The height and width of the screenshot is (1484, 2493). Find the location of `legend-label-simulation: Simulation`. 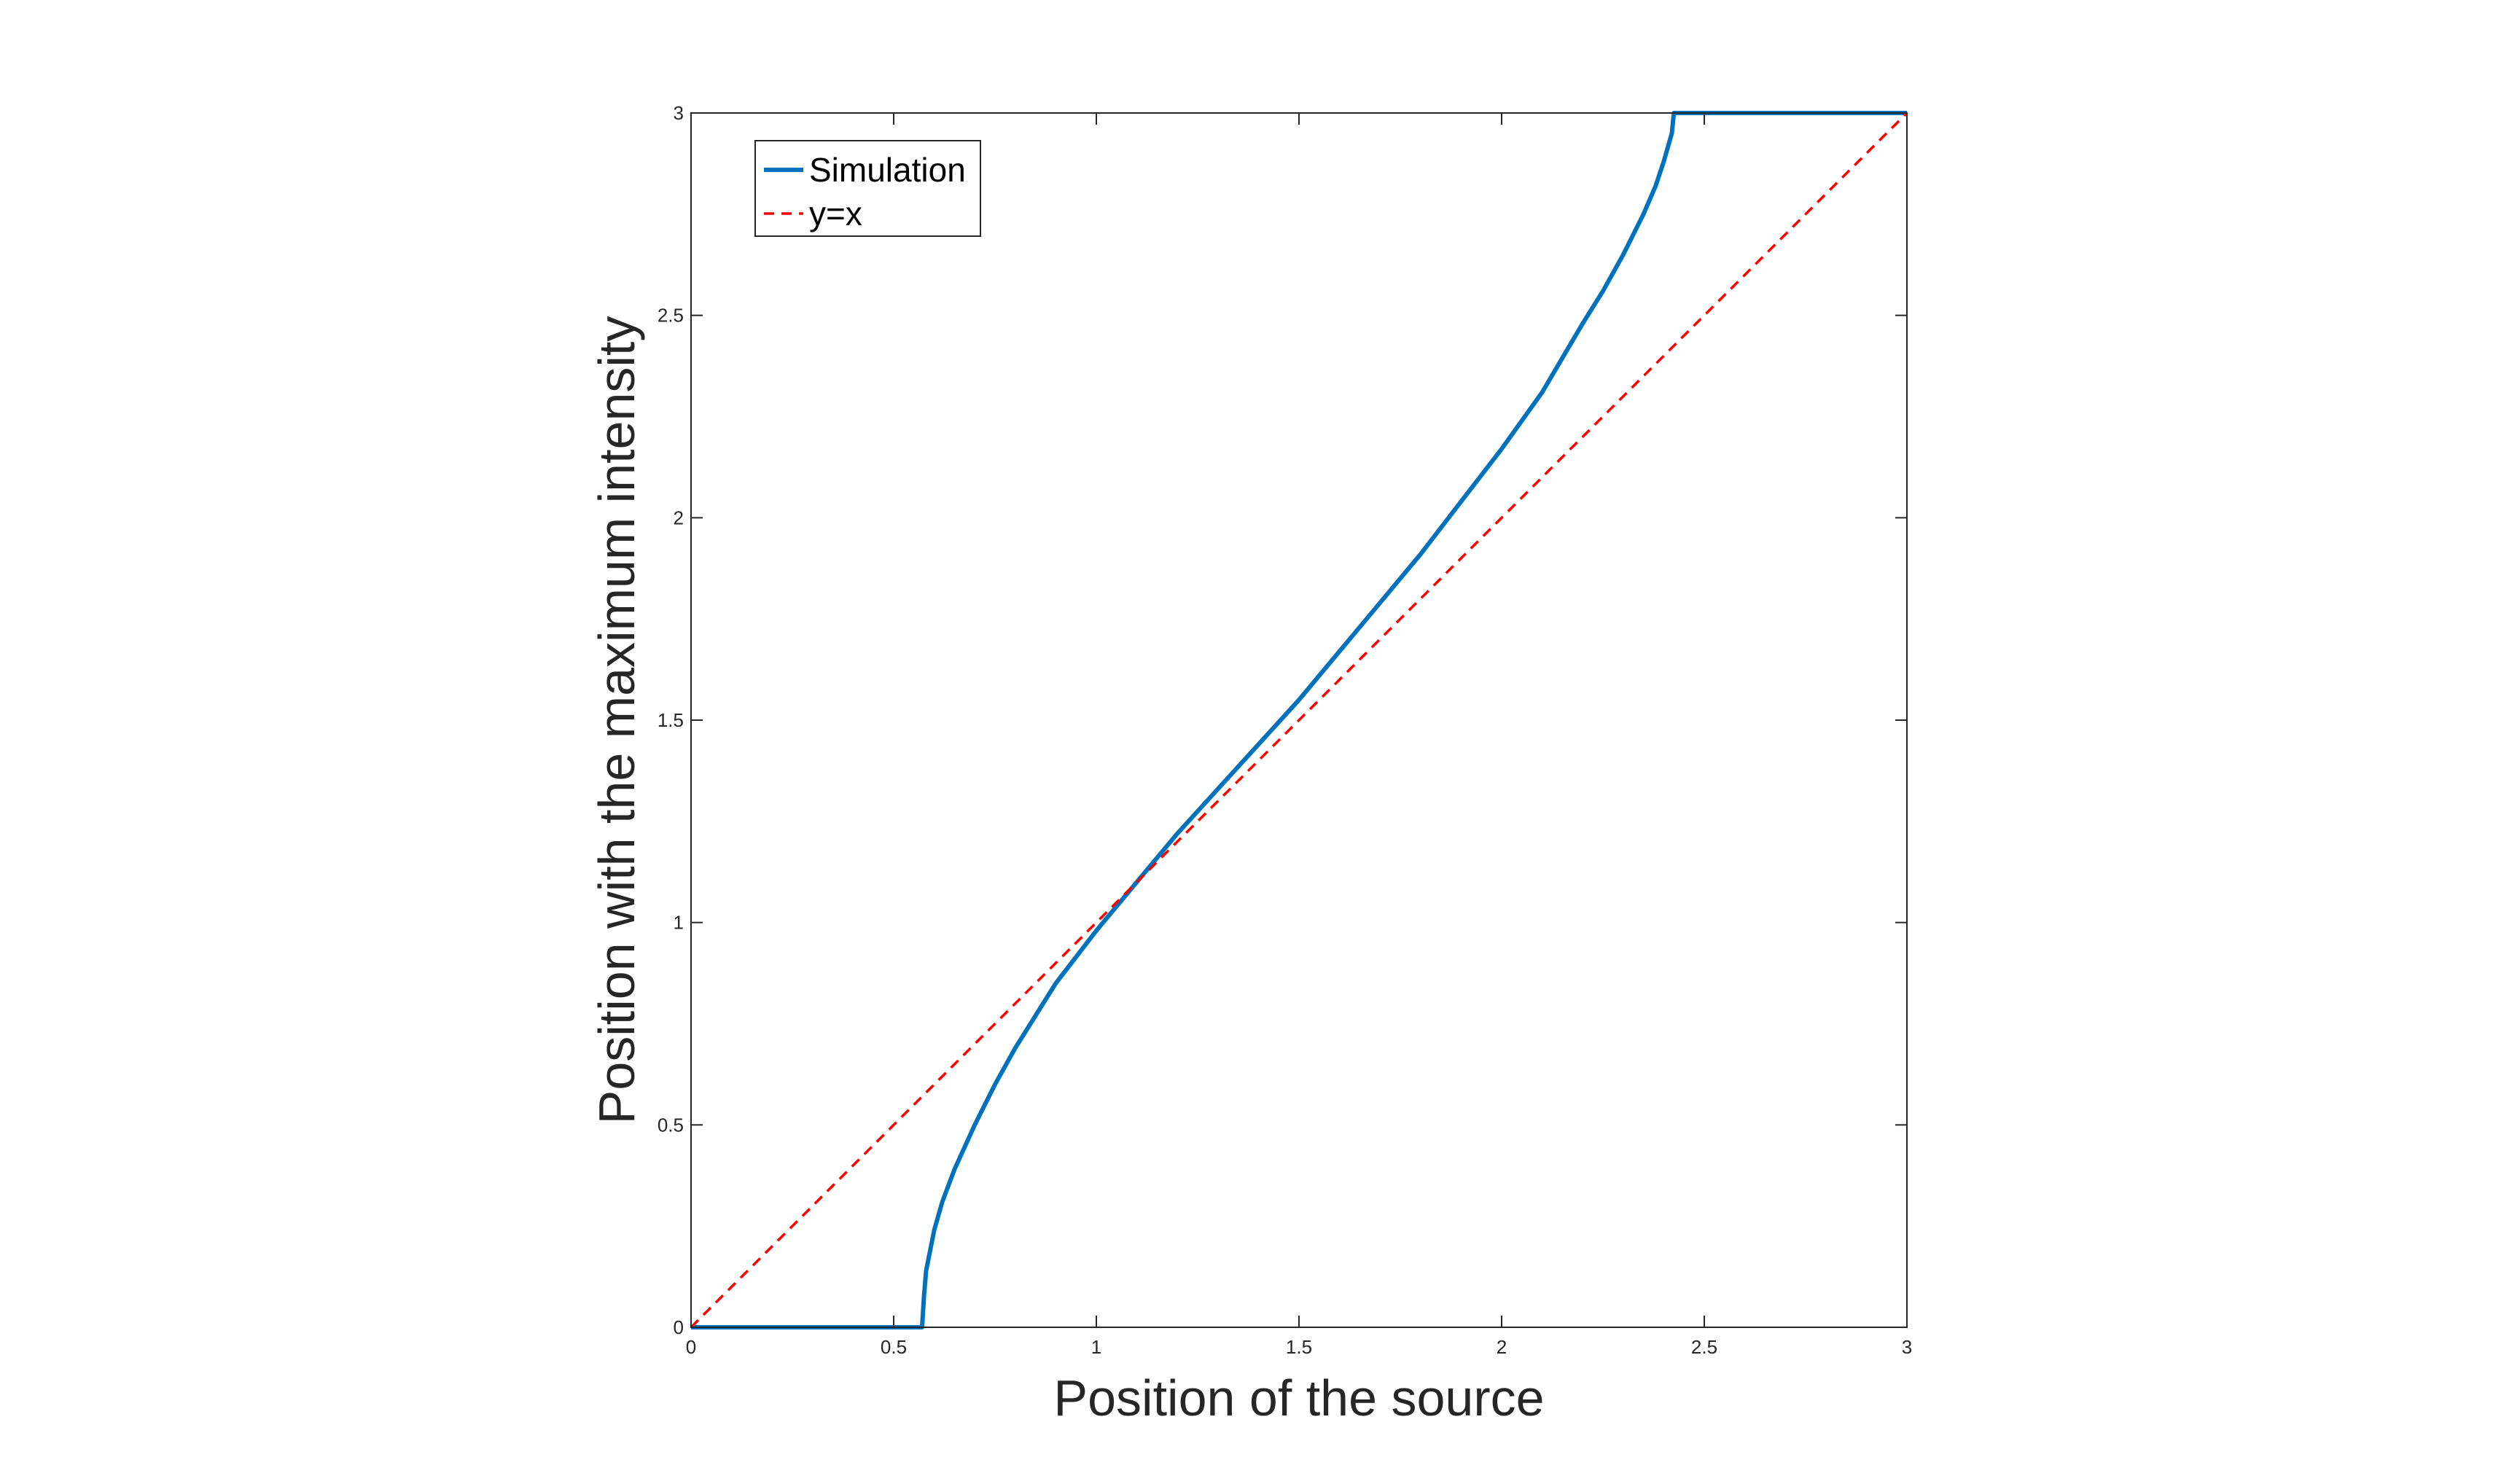

legend-label-simulation: Simulation is located at coordinates (887, 170).